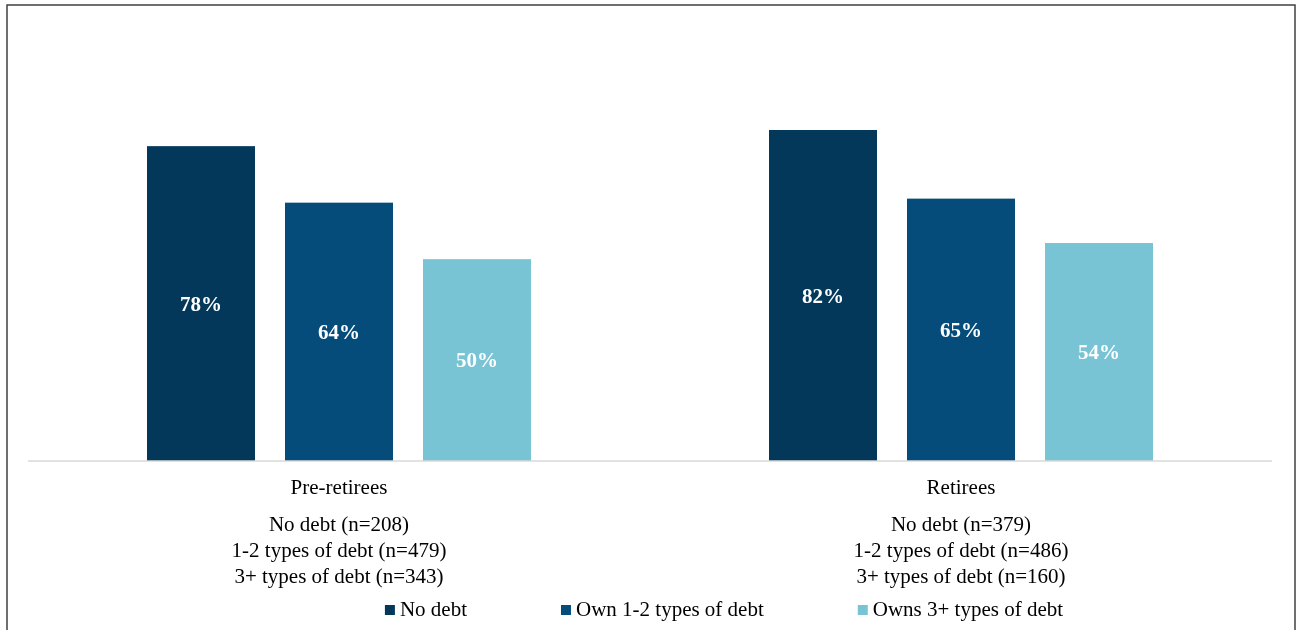 Image resolution: width=1297 pixels, height=630 pixels. I want to click on x-tick-label: Retirees No debt (n=379) 1-2 types of debt (n=486) 3+ types of debt (n=160), so click(961, 531).